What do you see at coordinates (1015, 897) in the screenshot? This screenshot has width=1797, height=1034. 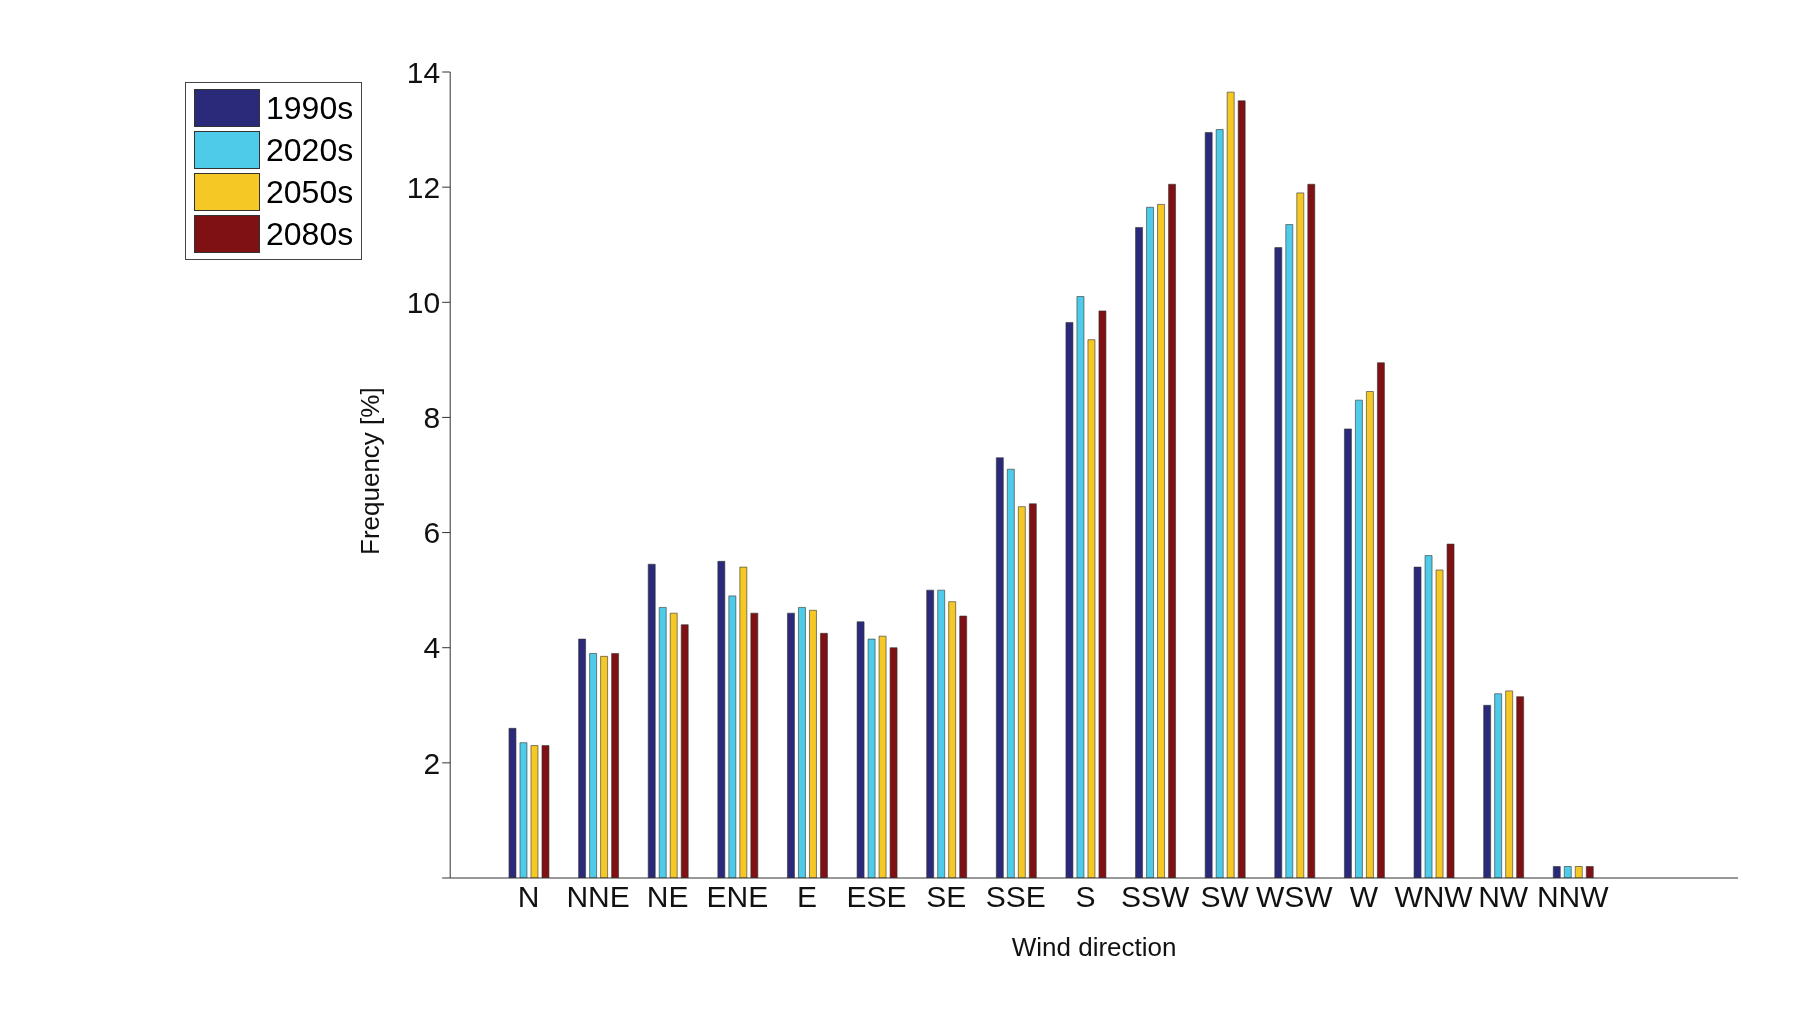 I see `x-tick-label: SSE` at bounding box center [1015, 897].